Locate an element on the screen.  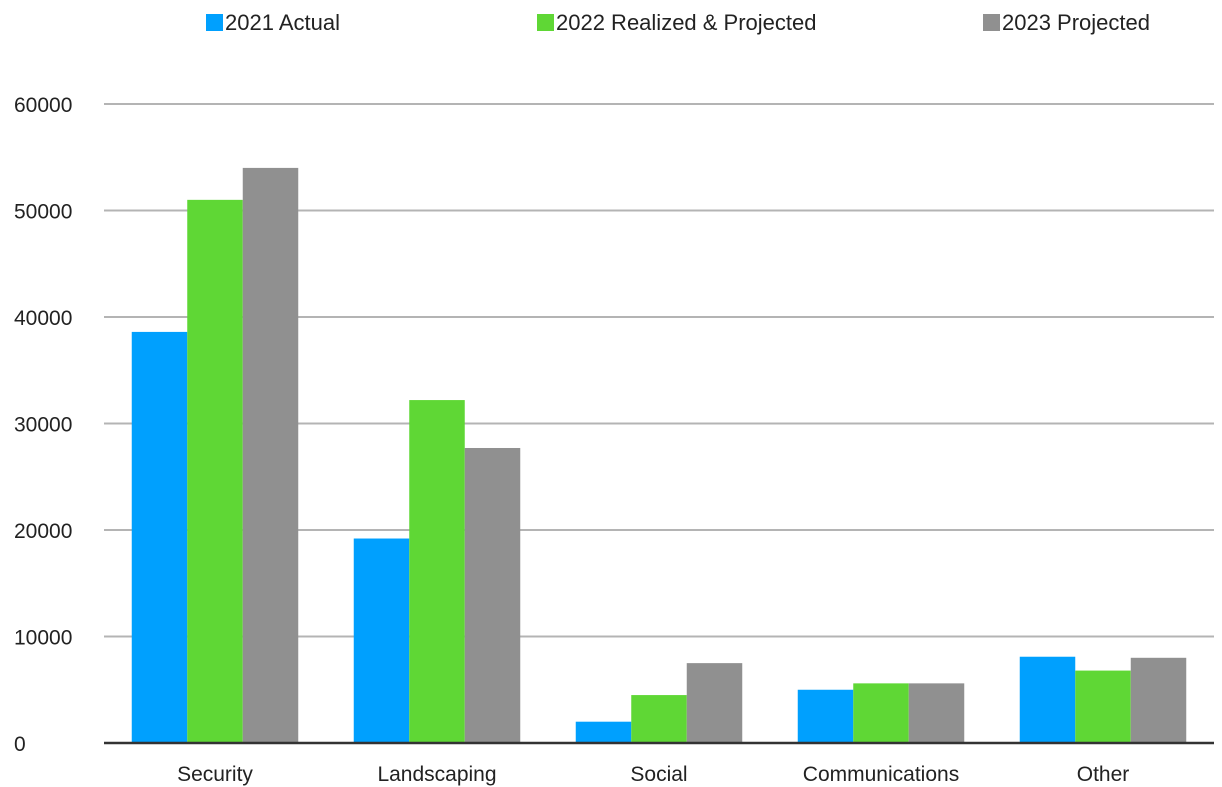
y-tick-label: 30000 is located at coordinates (43, 425).